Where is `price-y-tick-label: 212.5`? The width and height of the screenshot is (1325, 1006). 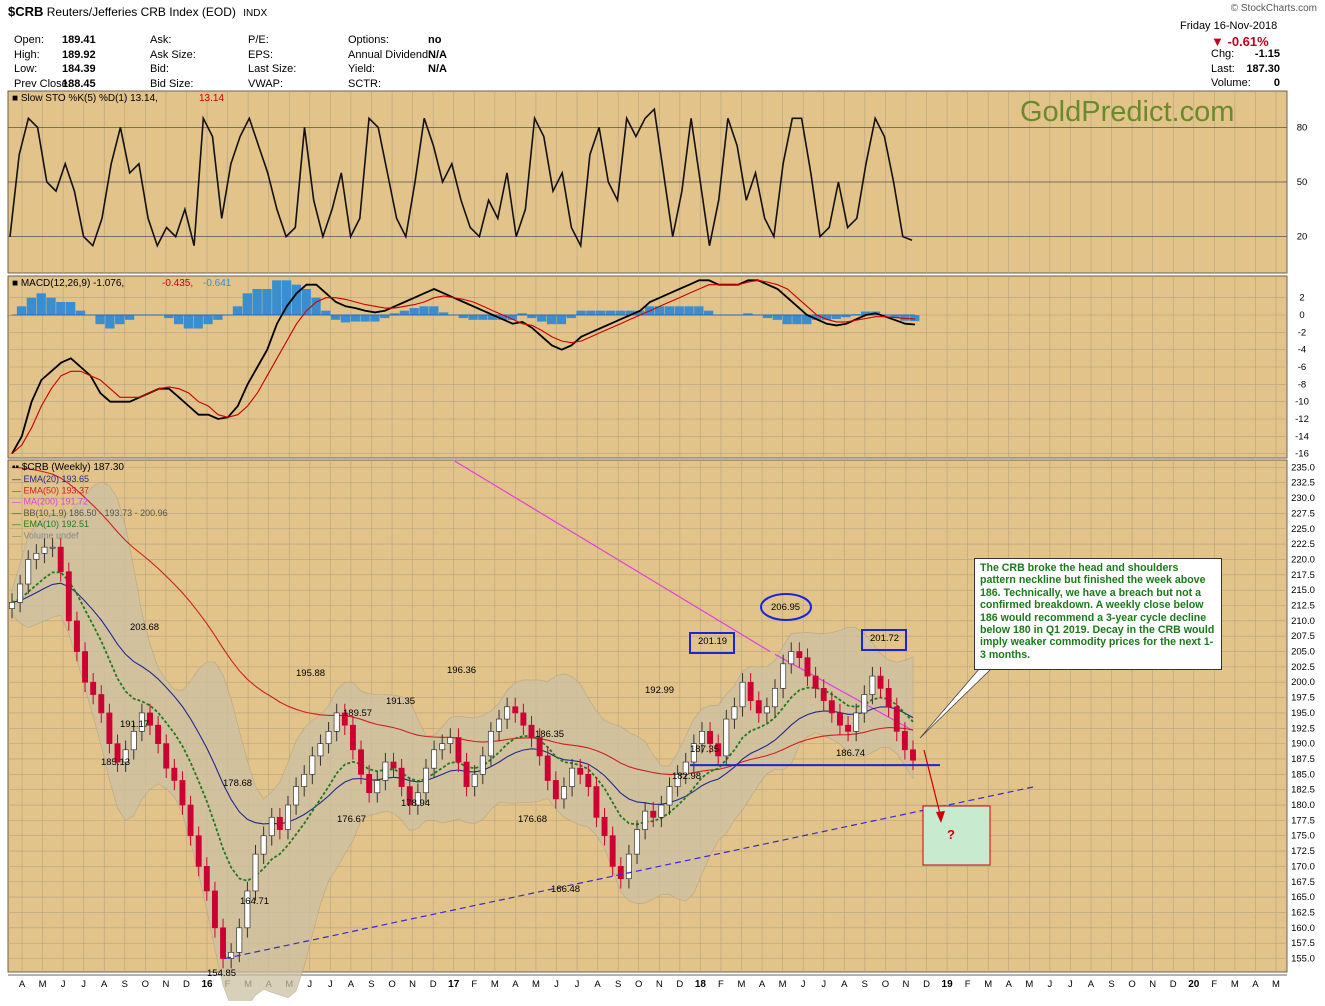 price-y-tick-label: 212.5 is located at coordinates (1303, 605).